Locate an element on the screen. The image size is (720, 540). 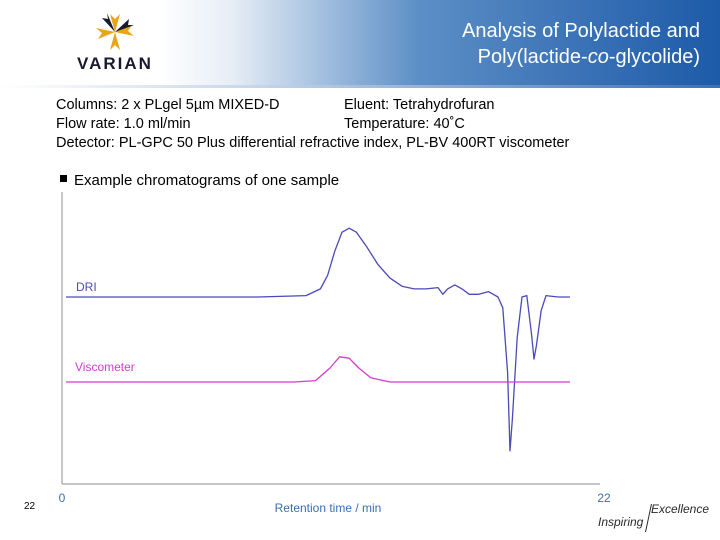
series-label-viscometer: Viscometer is located at coordinates (105, 367).